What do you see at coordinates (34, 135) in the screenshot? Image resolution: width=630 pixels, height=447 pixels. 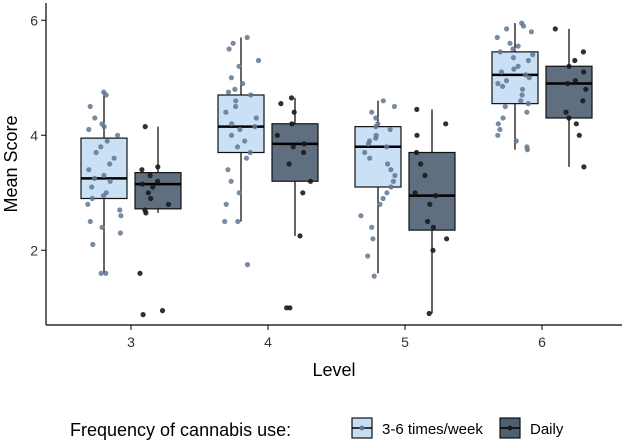 I see `y-tick-label: 4` at bounding box center [34, 135].